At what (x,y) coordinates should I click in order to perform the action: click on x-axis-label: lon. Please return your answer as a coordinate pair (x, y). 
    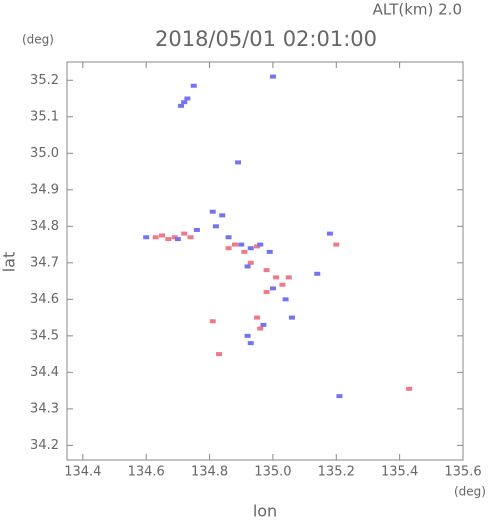
    Looking at the image, I should click on (265, 511).